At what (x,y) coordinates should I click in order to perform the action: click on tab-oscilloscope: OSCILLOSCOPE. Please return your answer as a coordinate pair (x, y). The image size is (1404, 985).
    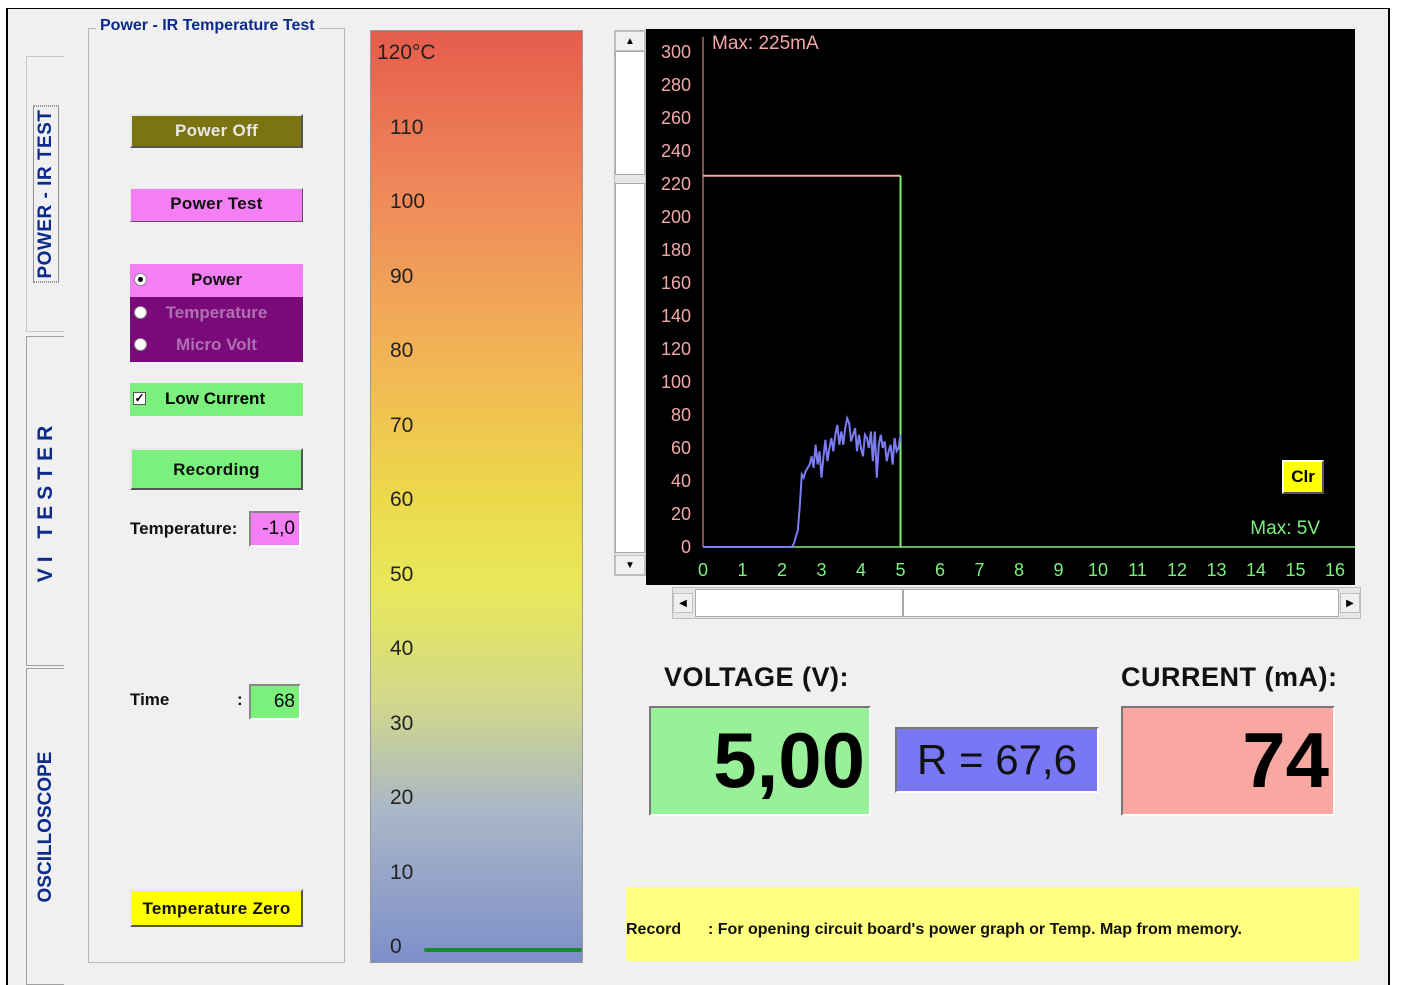
    Looking at the image, I should click on (45, 826).